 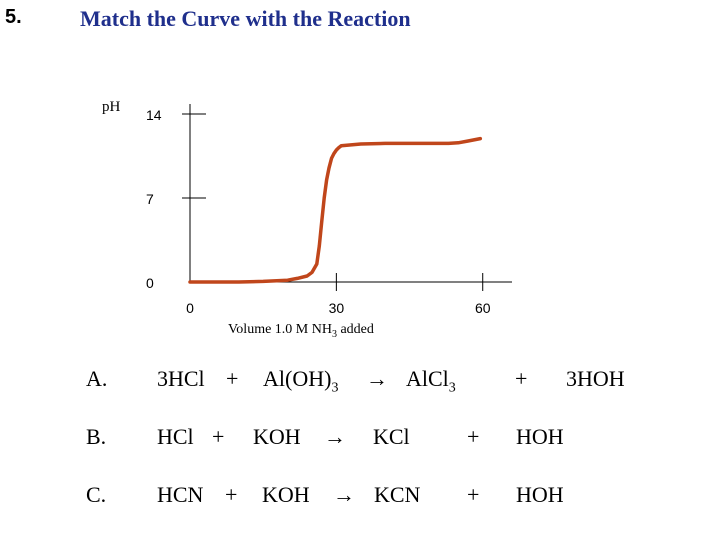 What do you see at coordinates (355, 329) in the screenshot?
I see `x-axis-label-suffix: added` at bounding box center [355, 329].